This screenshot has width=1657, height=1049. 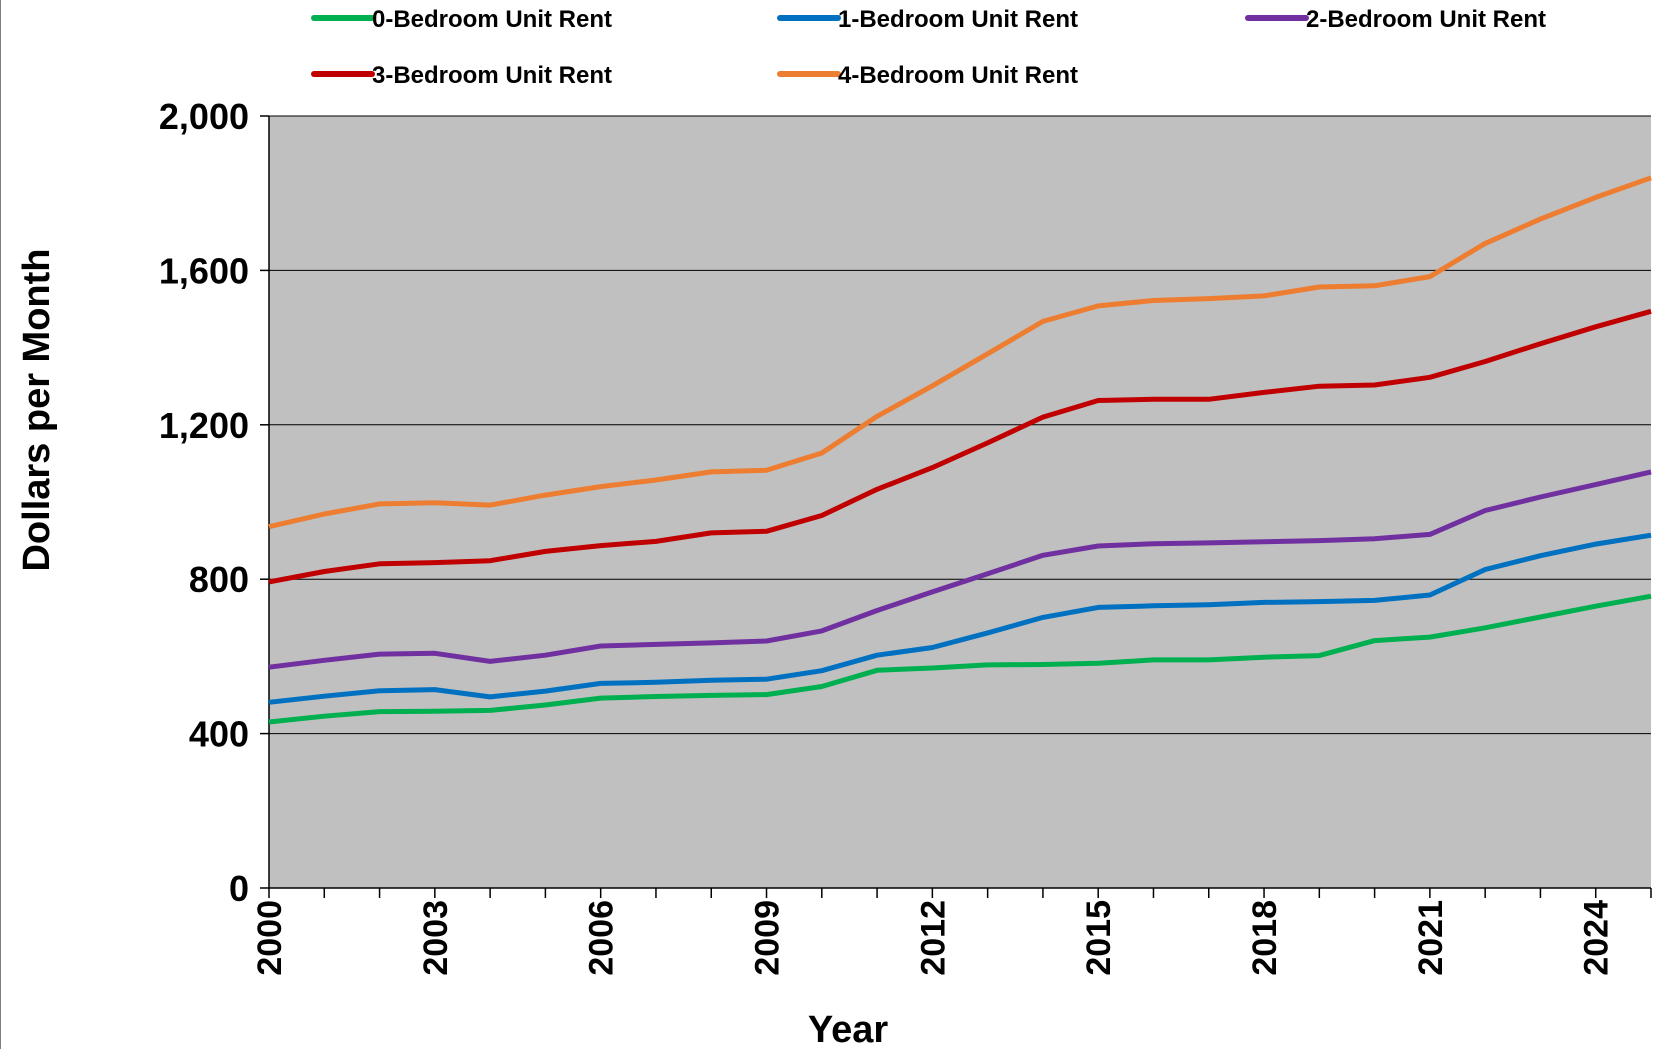 I want to click on y-tick-label: 2,000, so click(x=204, y=116).